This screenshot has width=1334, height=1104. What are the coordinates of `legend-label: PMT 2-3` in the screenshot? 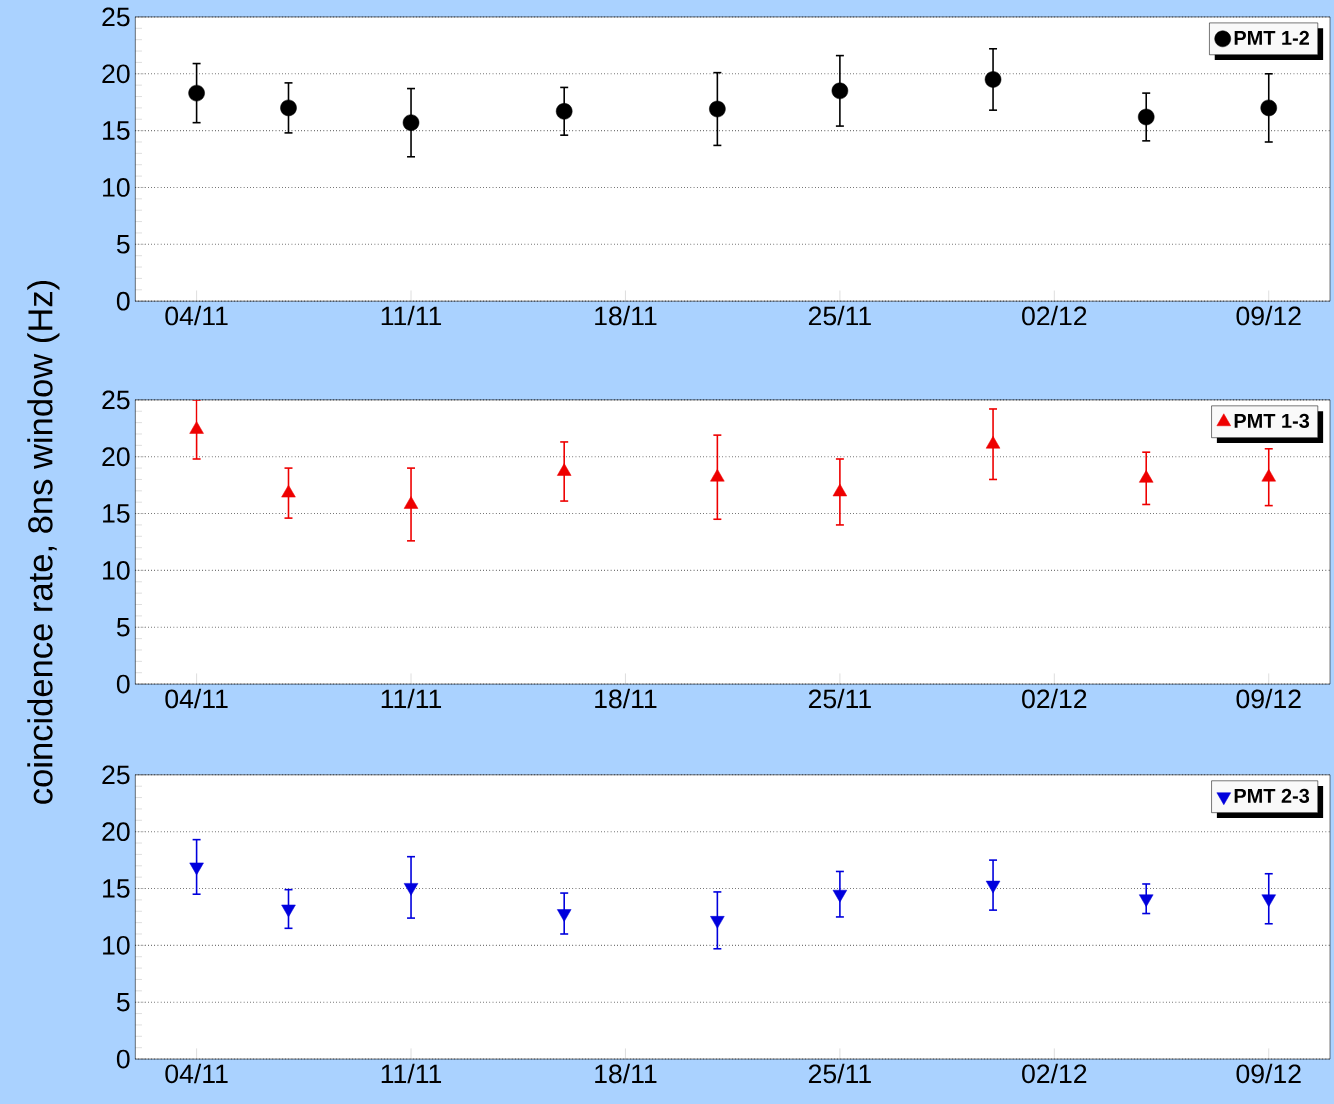 It's located at (1272, 795).